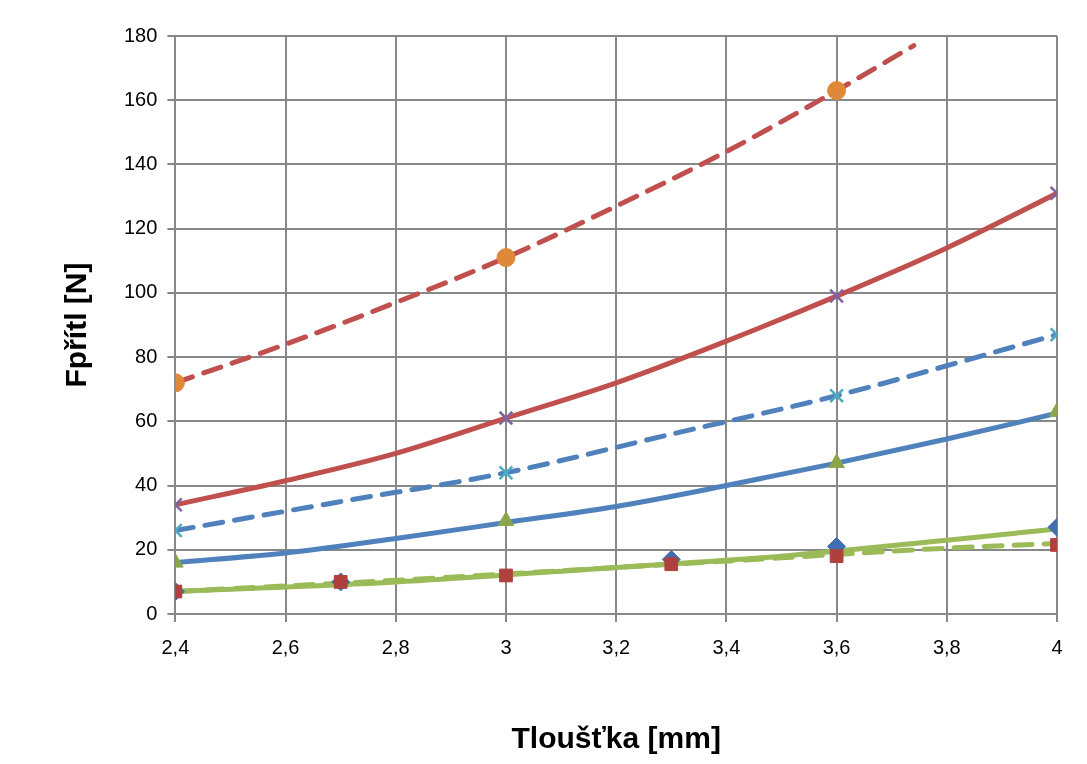 The width and height of the screenshot is (1087, 764). I want to click on x-tick-label: 3,4, so click(726, 646).